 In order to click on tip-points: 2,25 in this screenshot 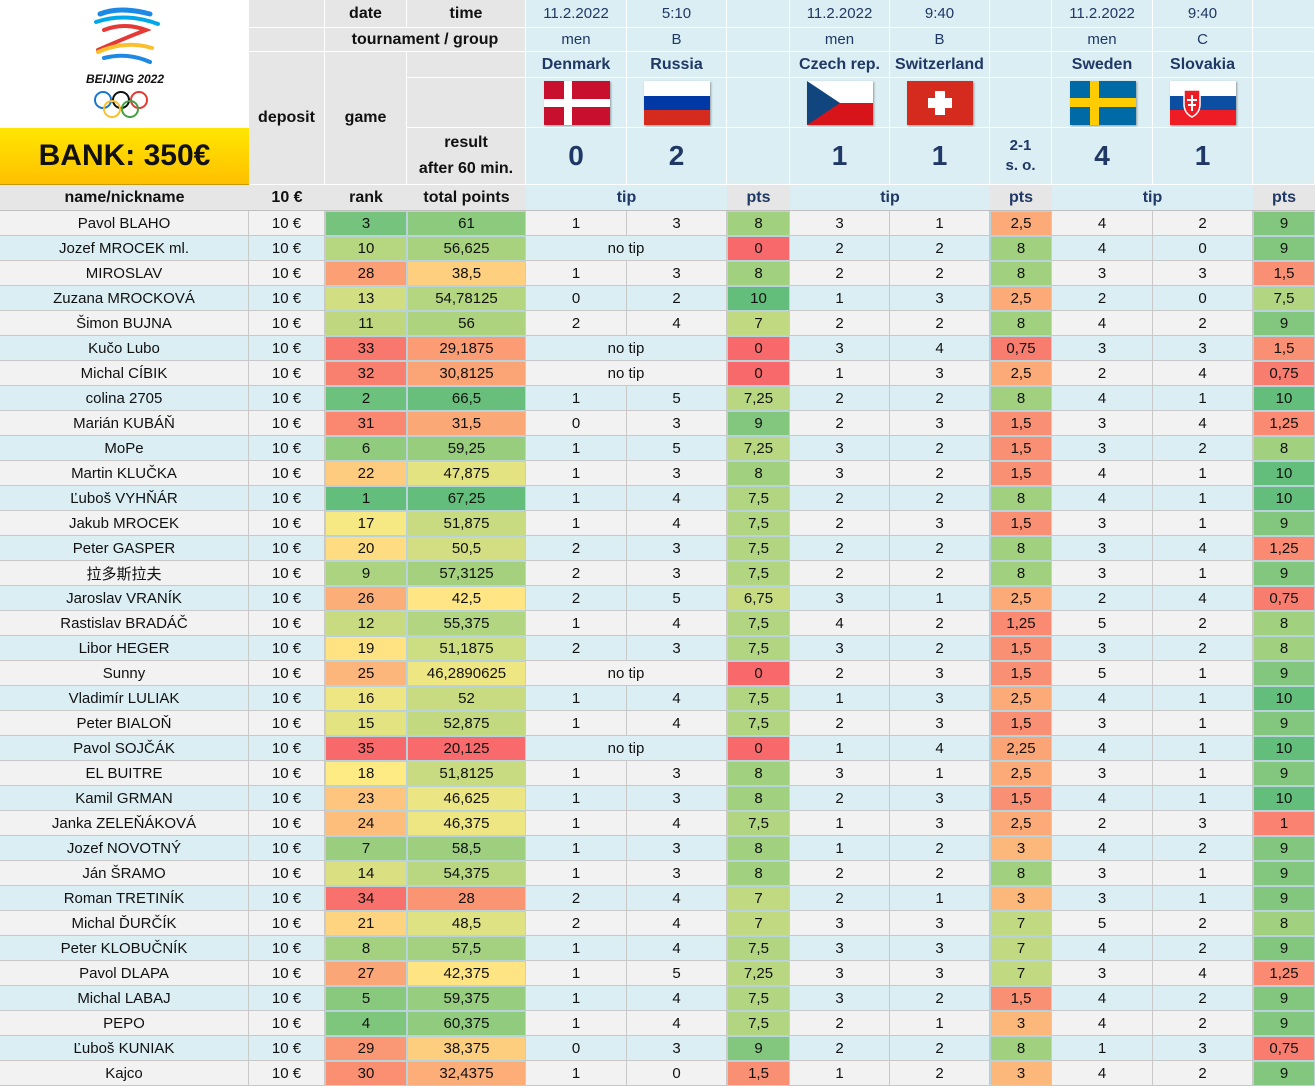, I will do `click(1021, 748)`.